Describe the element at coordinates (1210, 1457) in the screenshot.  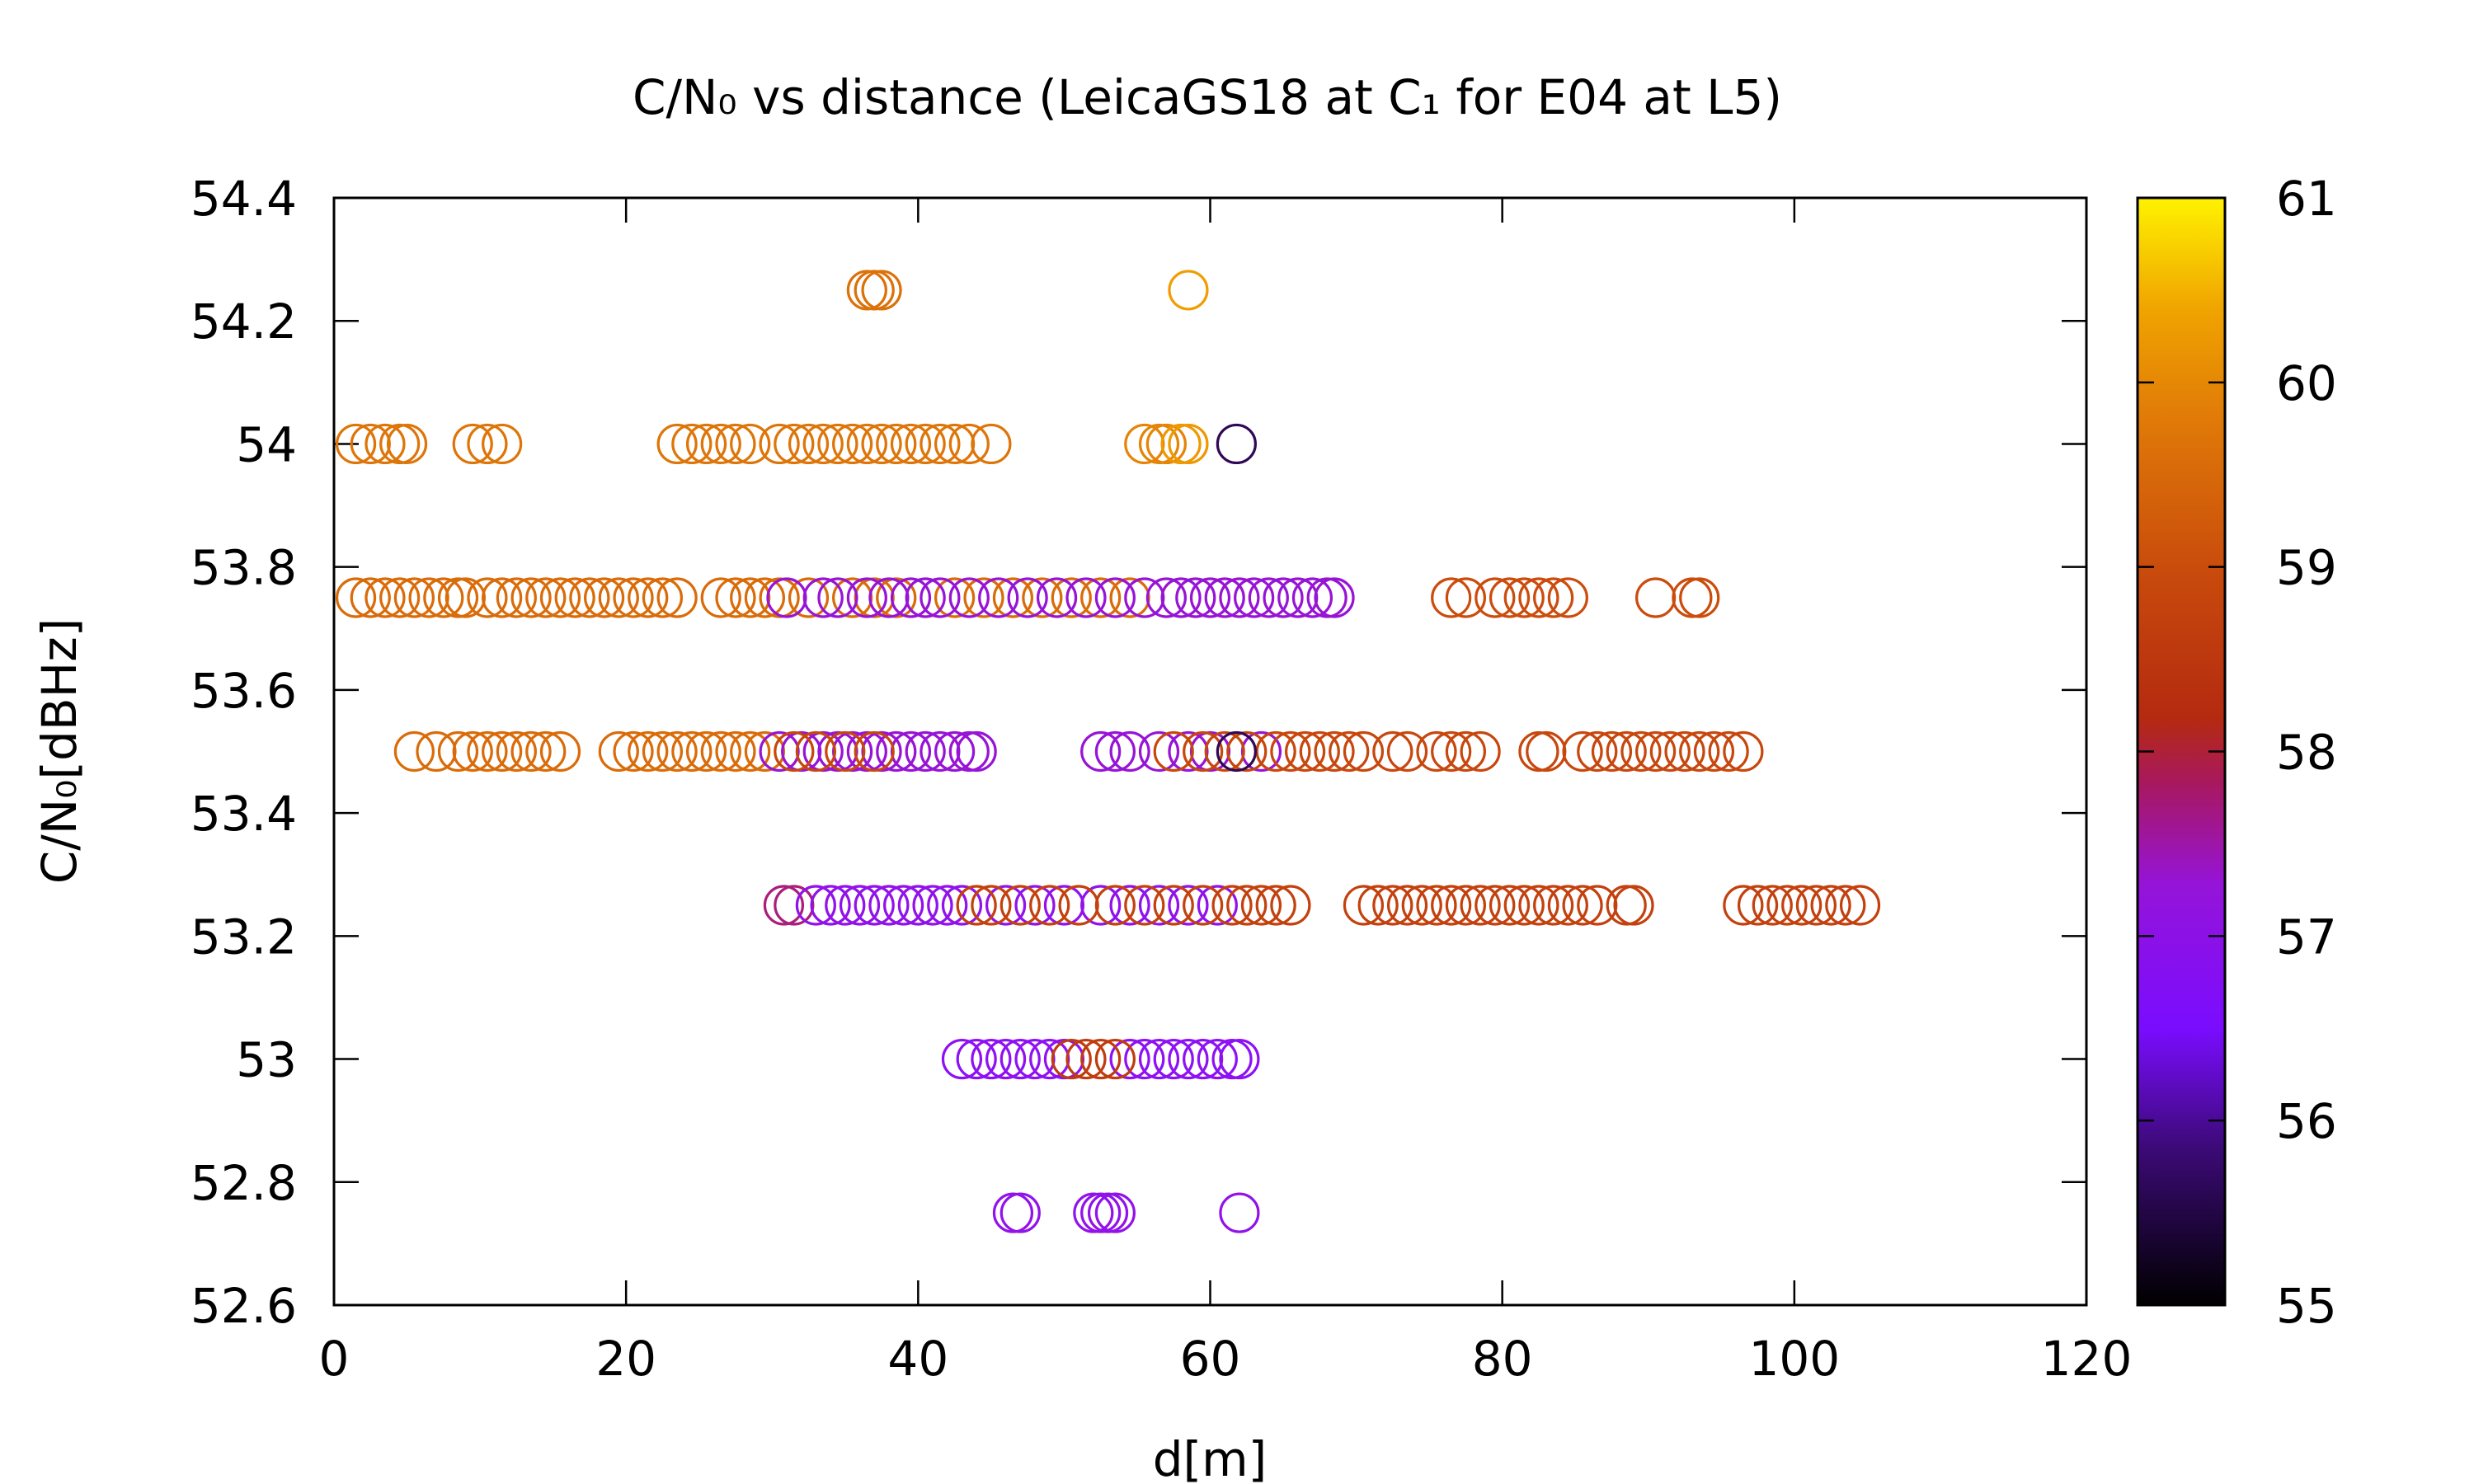
I see `x-axis-label: d[m]` at that location.